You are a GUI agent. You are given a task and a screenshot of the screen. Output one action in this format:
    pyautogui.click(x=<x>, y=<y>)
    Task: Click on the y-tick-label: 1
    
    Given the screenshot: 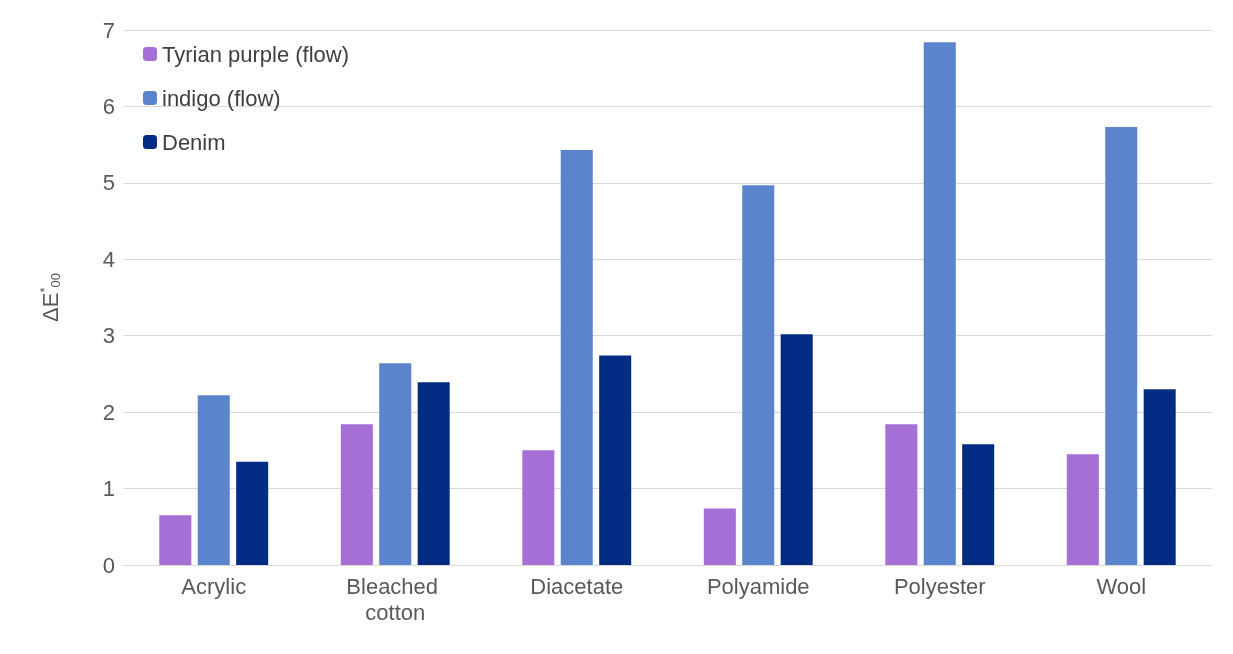 What is the action you would take?
    pyautogui.click(x=108, y=489)
    